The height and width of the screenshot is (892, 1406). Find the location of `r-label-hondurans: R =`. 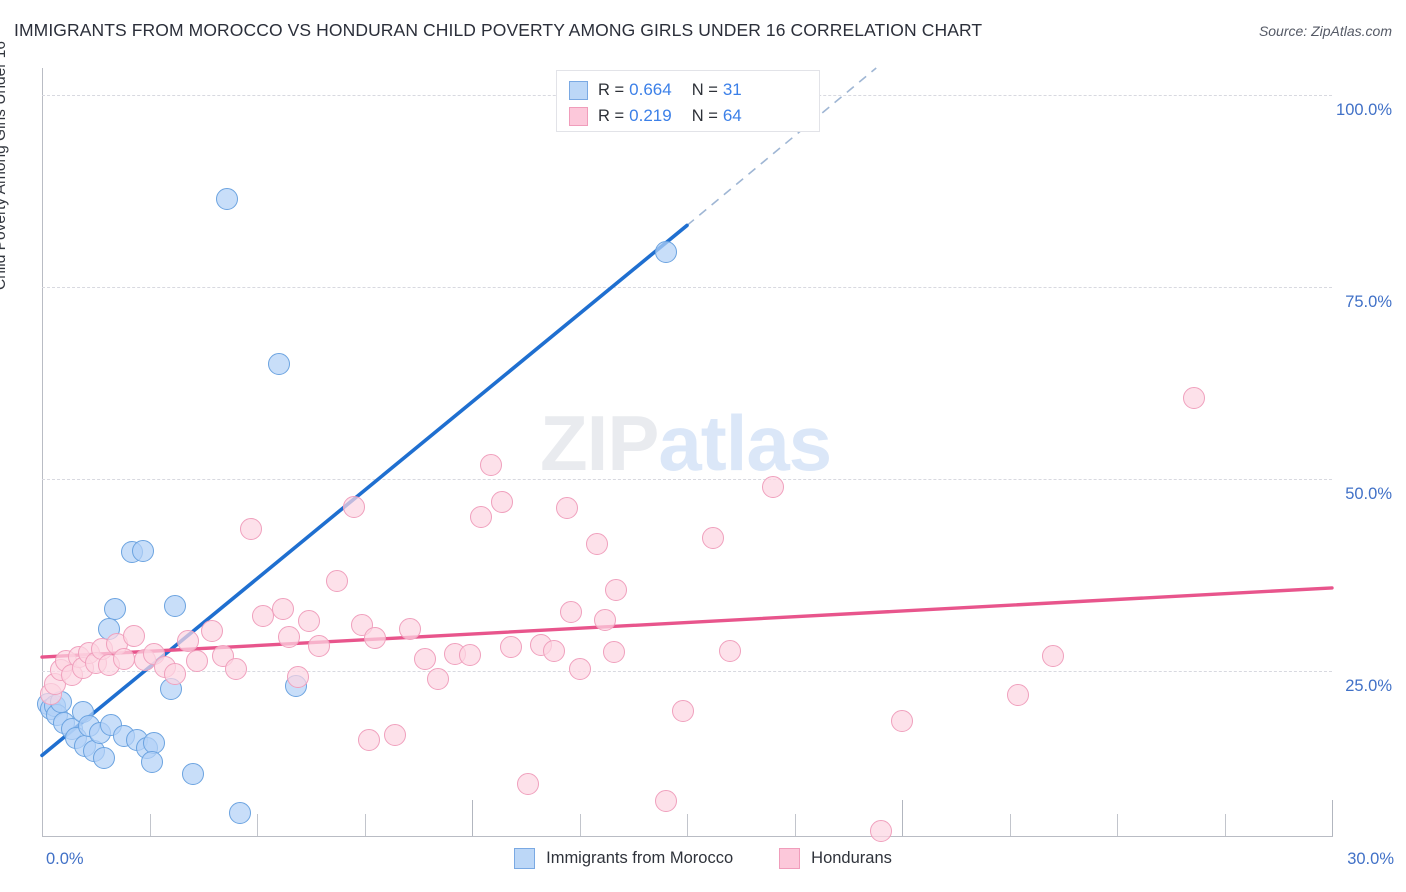

r-label-hondurans: R = is located at coordinates (611, 115).